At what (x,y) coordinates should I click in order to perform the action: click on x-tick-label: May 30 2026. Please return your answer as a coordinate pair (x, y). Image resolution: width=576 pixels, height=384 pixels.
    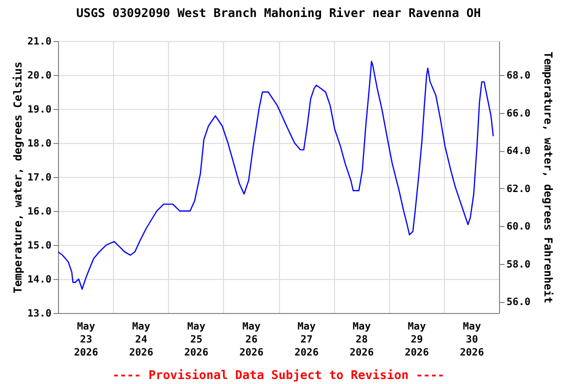
    Looking at the image, I should click on (472, 340).